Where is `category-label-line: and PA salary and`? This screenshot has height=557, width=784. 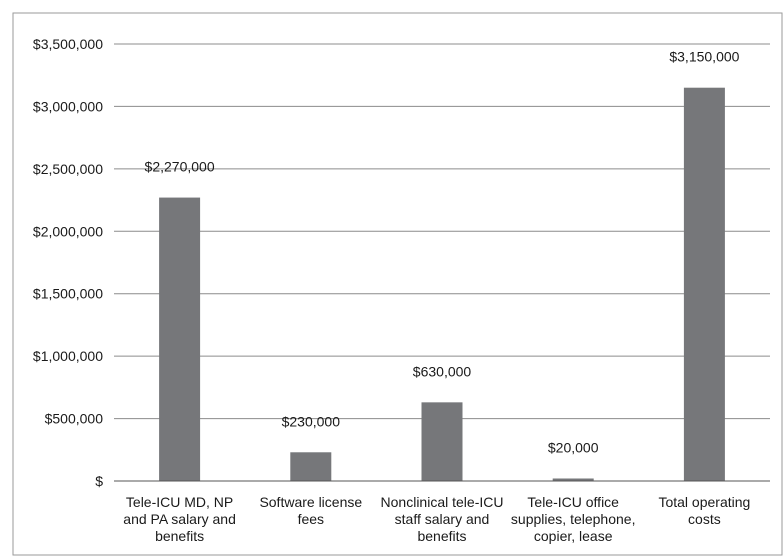 category-label-line: and PA salary and is located at coordinates (179, 519).